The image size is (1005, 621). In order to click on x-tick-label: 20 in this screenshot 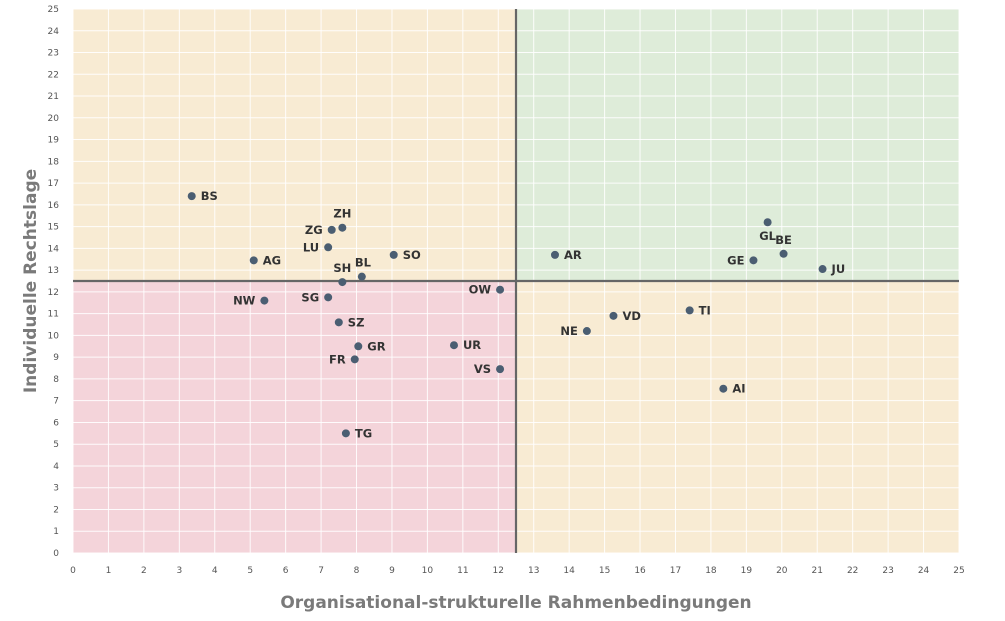, I will do `click(782, 571)`.